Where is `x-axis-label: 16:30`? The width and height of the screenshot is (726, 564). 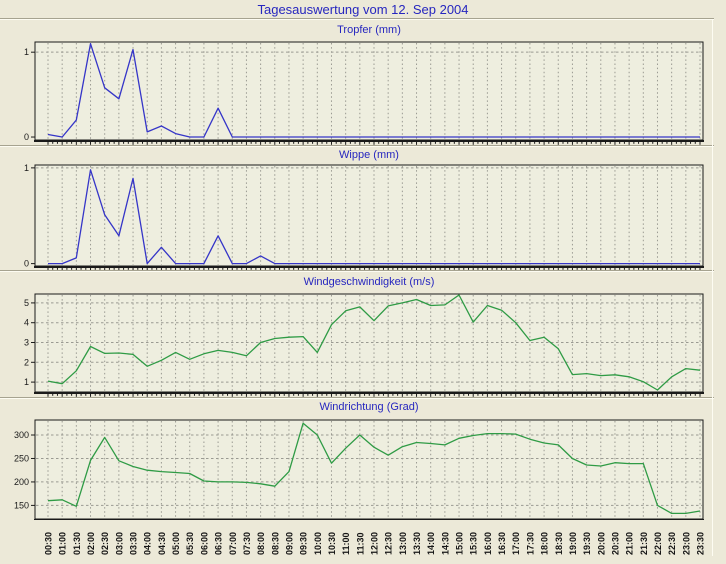 x-axis-label: 16:30 is located at coordinates (502, 543).